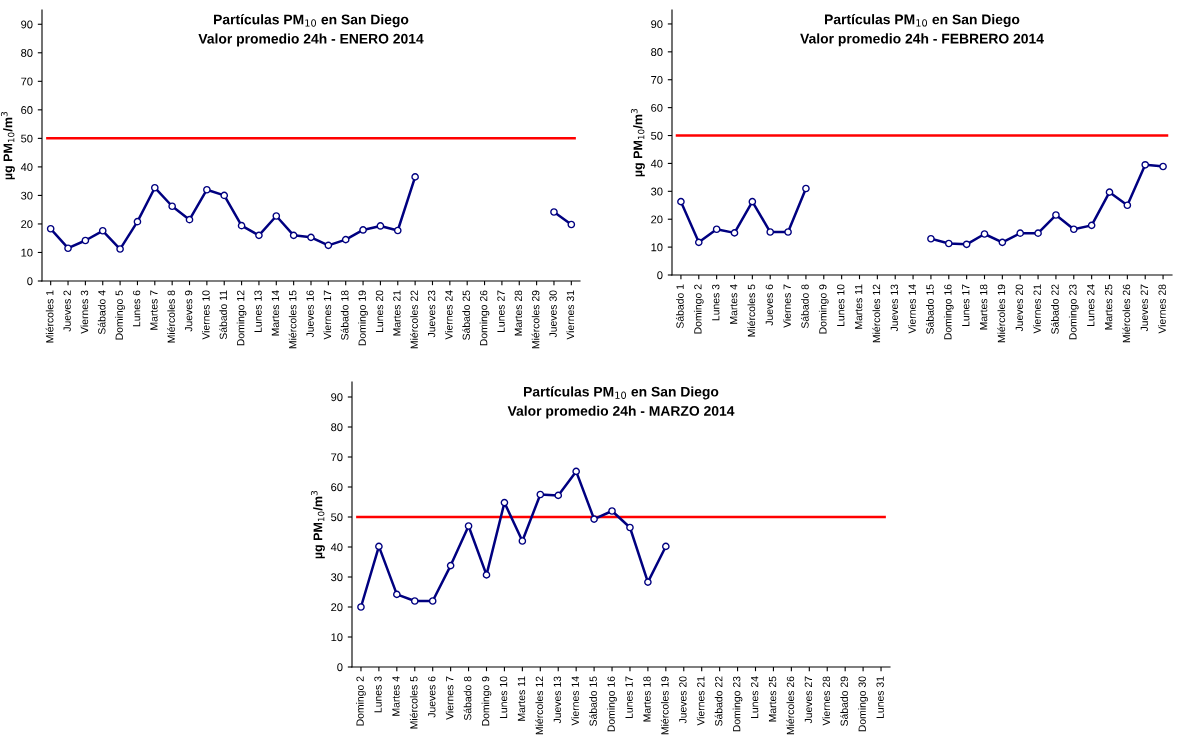 The width and height of the screenshot is (1177, 735). I want to click on x-tick-label: Jueves 9, so click(188, 311).